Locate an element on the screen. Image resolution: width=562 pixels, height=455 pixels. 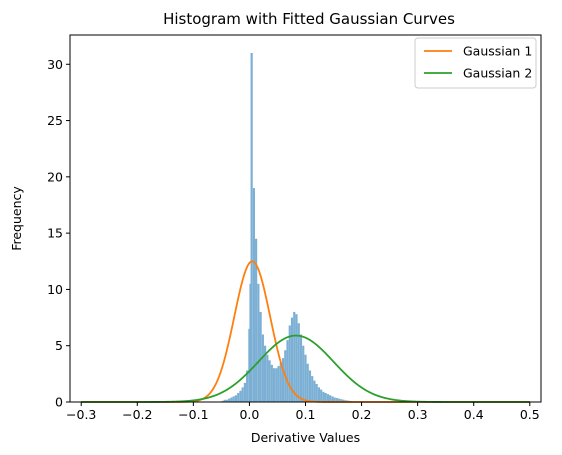
y-axis-ticks: 0 5 10 15 20 25 30 is located at coordinates (58, 233).